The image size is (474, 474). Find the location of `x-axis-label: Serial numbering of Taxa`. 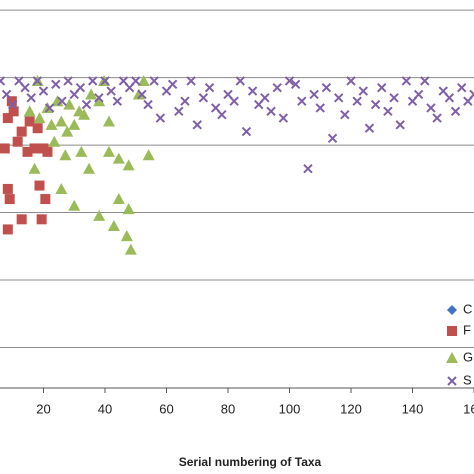

x-axis-label: Serial numbering of Taxa is located at coordinates (250, 462).